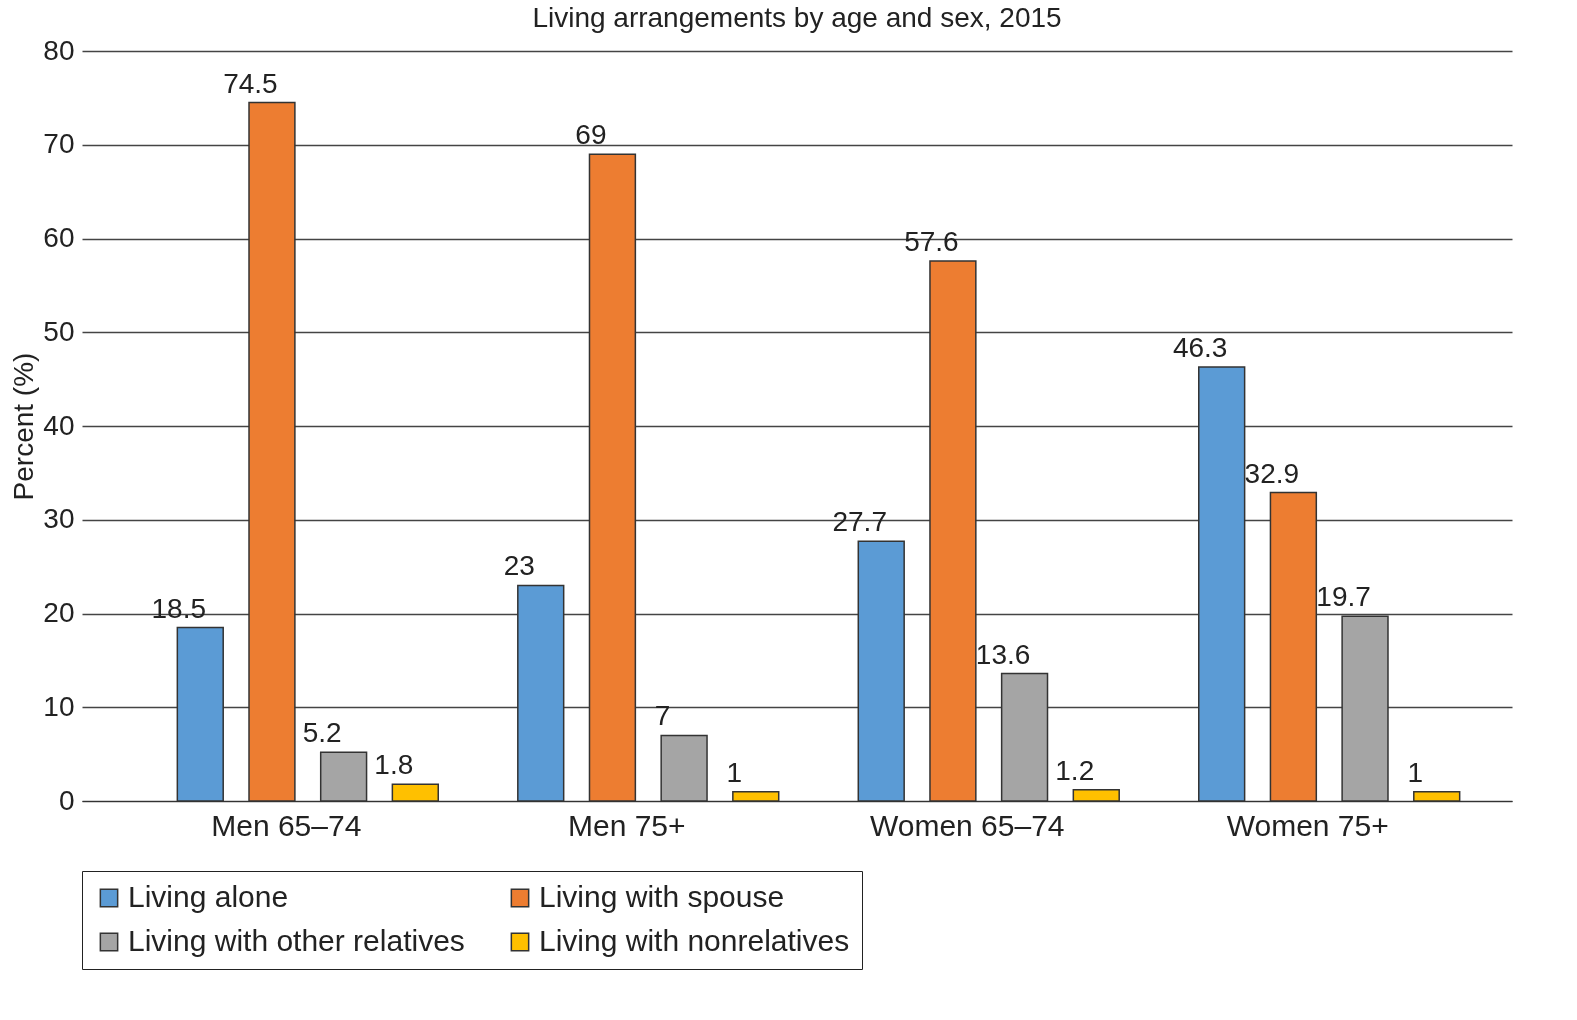 The height and width of the screenshot is (1020, 1577). I want to click on chart-title: Living arrangements by age and sex, 2015, so click(797, 17).